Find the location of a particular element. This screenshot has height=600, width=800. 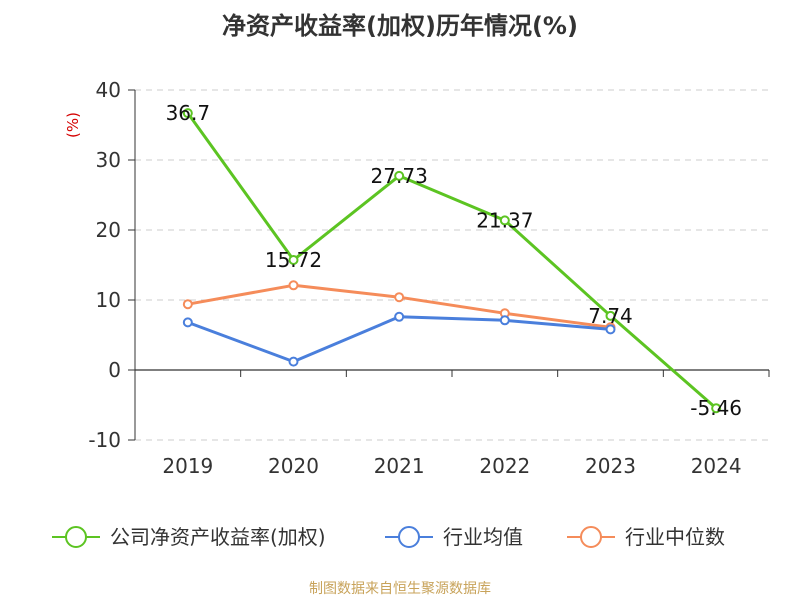

y-tick-label: 40 is located at coordinates (108, 90).